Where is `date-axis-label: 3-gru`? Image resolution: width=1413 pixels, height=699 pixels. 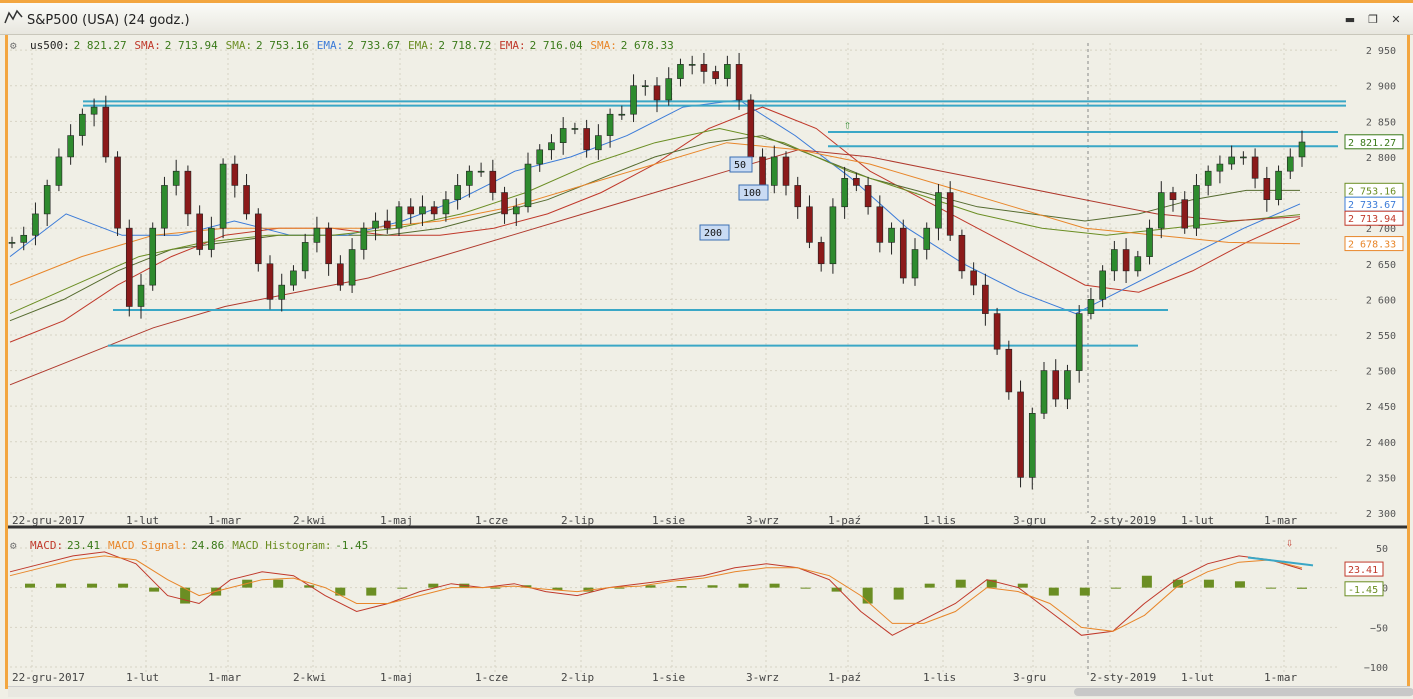
date-axis-label: 3-gru is located at coordinates (1029, 520).